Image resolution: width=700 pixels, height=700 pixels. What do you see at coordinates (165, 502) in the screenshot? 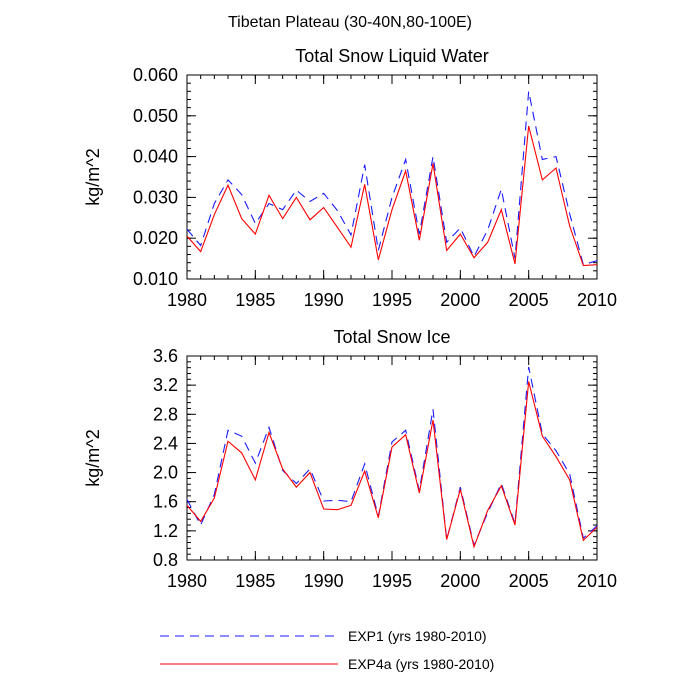
I see `y-tick-label: 1.6` at bounding box center [165, 502].